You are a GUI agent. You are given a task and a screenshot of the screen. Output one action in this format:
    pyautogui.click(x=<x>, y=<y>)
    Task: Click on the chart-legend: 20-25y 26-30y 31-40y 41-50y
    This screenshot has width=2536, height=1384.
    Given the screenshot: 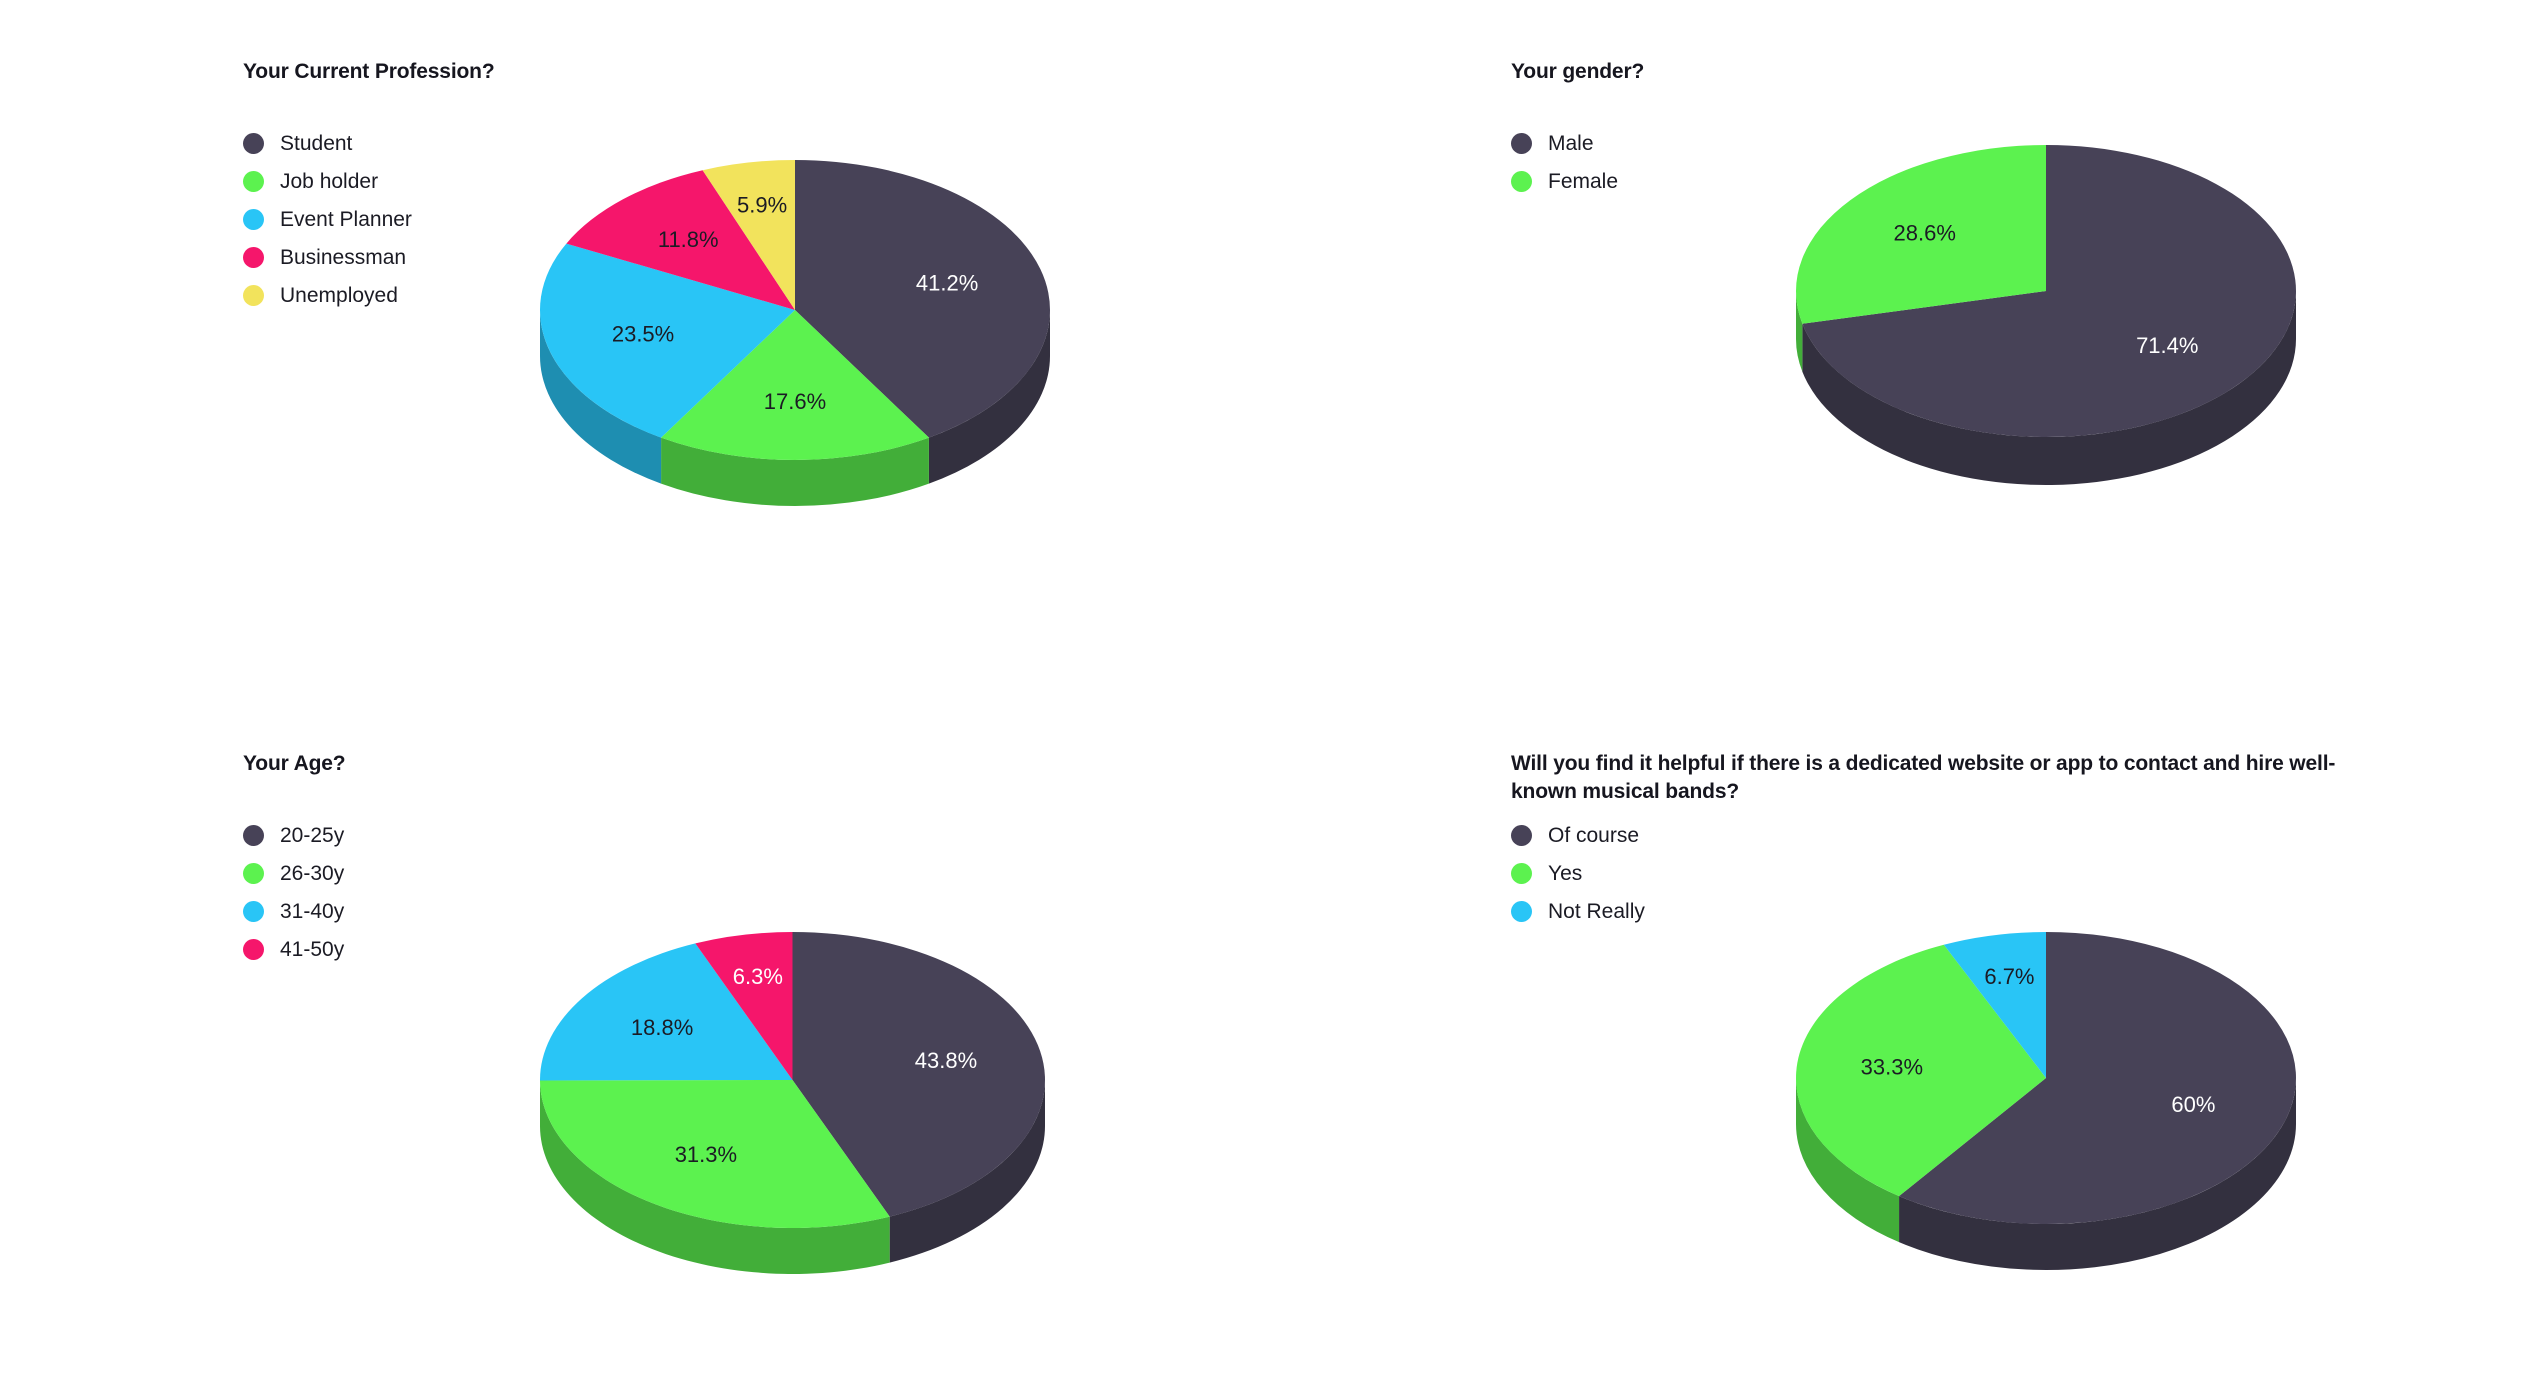 What is the action you would take?
    pyautogui.click(x=293, y=892)
    